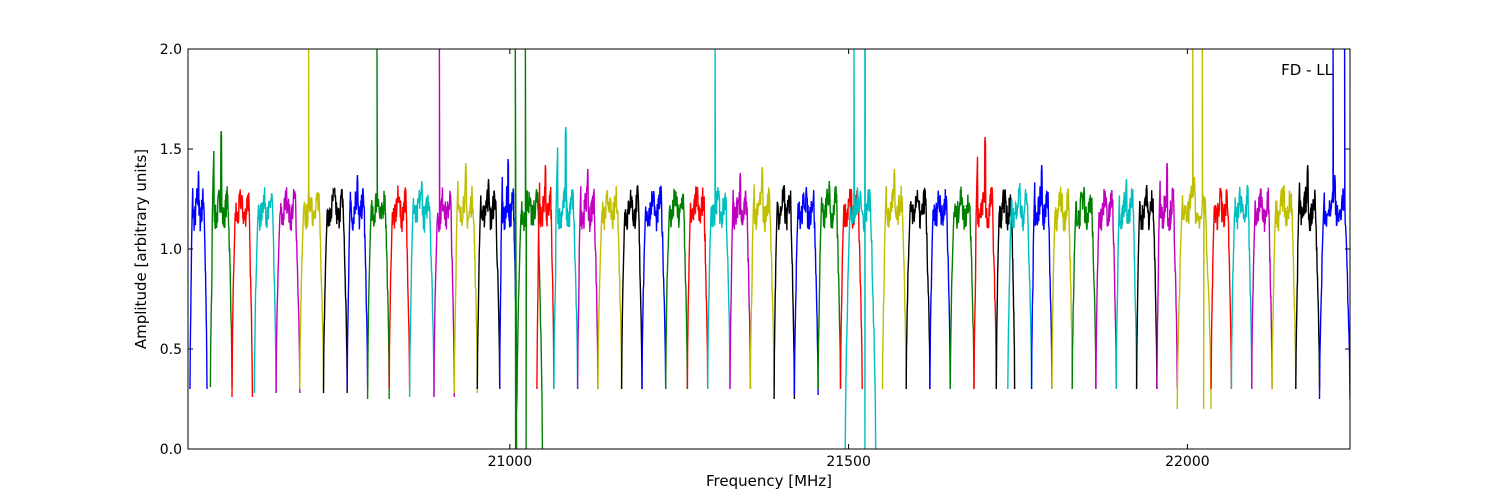 This screenshot has width=1500, height=500. I want to click on y-tick-label: 1.5, so click(171, 150).